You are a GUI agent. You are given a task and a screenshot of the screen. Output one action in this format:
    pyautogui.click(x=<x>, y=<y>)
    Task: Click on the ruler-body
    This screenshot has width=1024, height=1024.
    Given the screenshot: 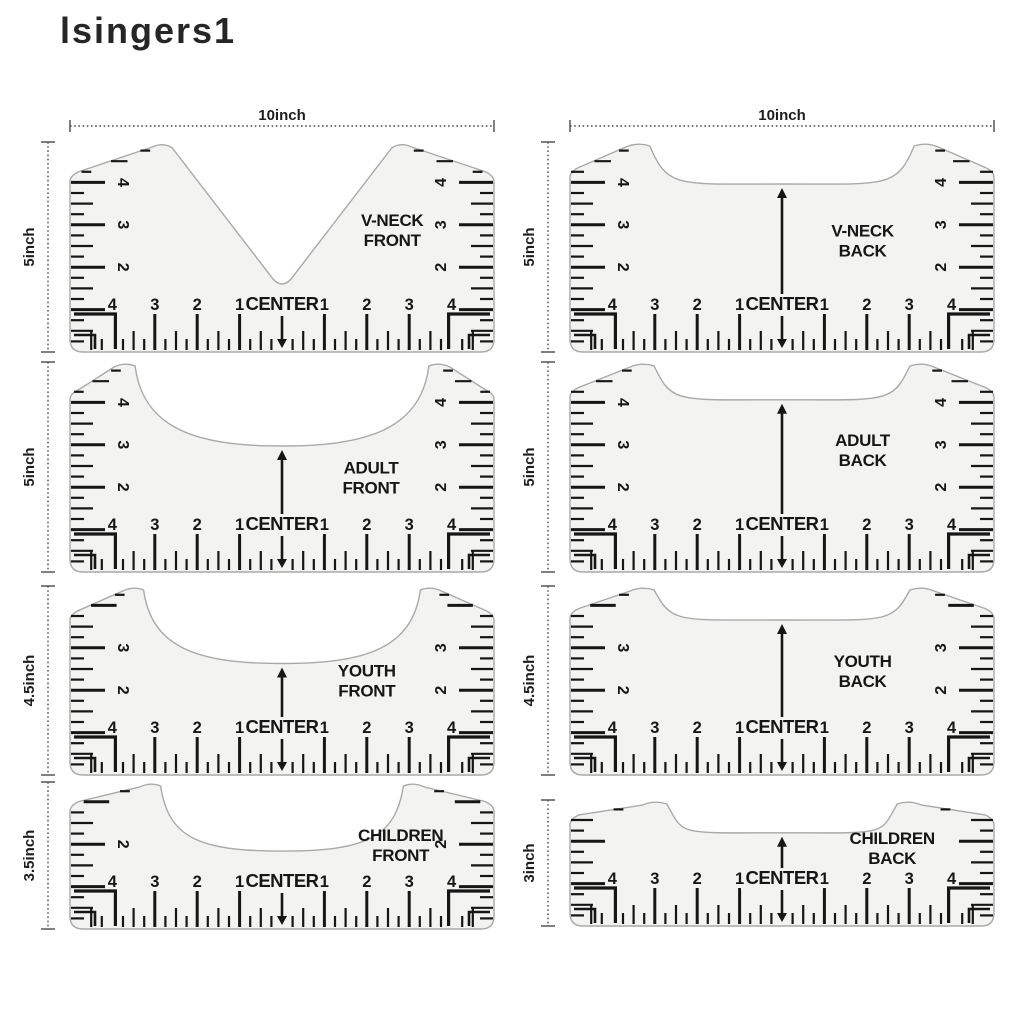 What is the action you would take?
    pyautogui.click(x=282, y=856)
    